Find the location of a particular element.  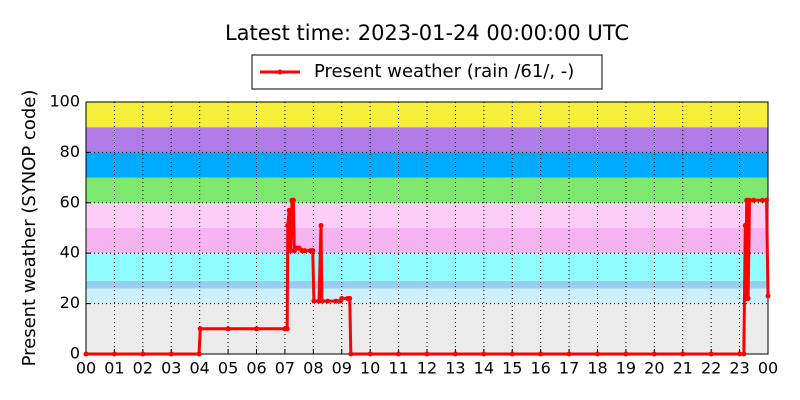

x-tick-label: 04 is located at coordinates (199, 368).